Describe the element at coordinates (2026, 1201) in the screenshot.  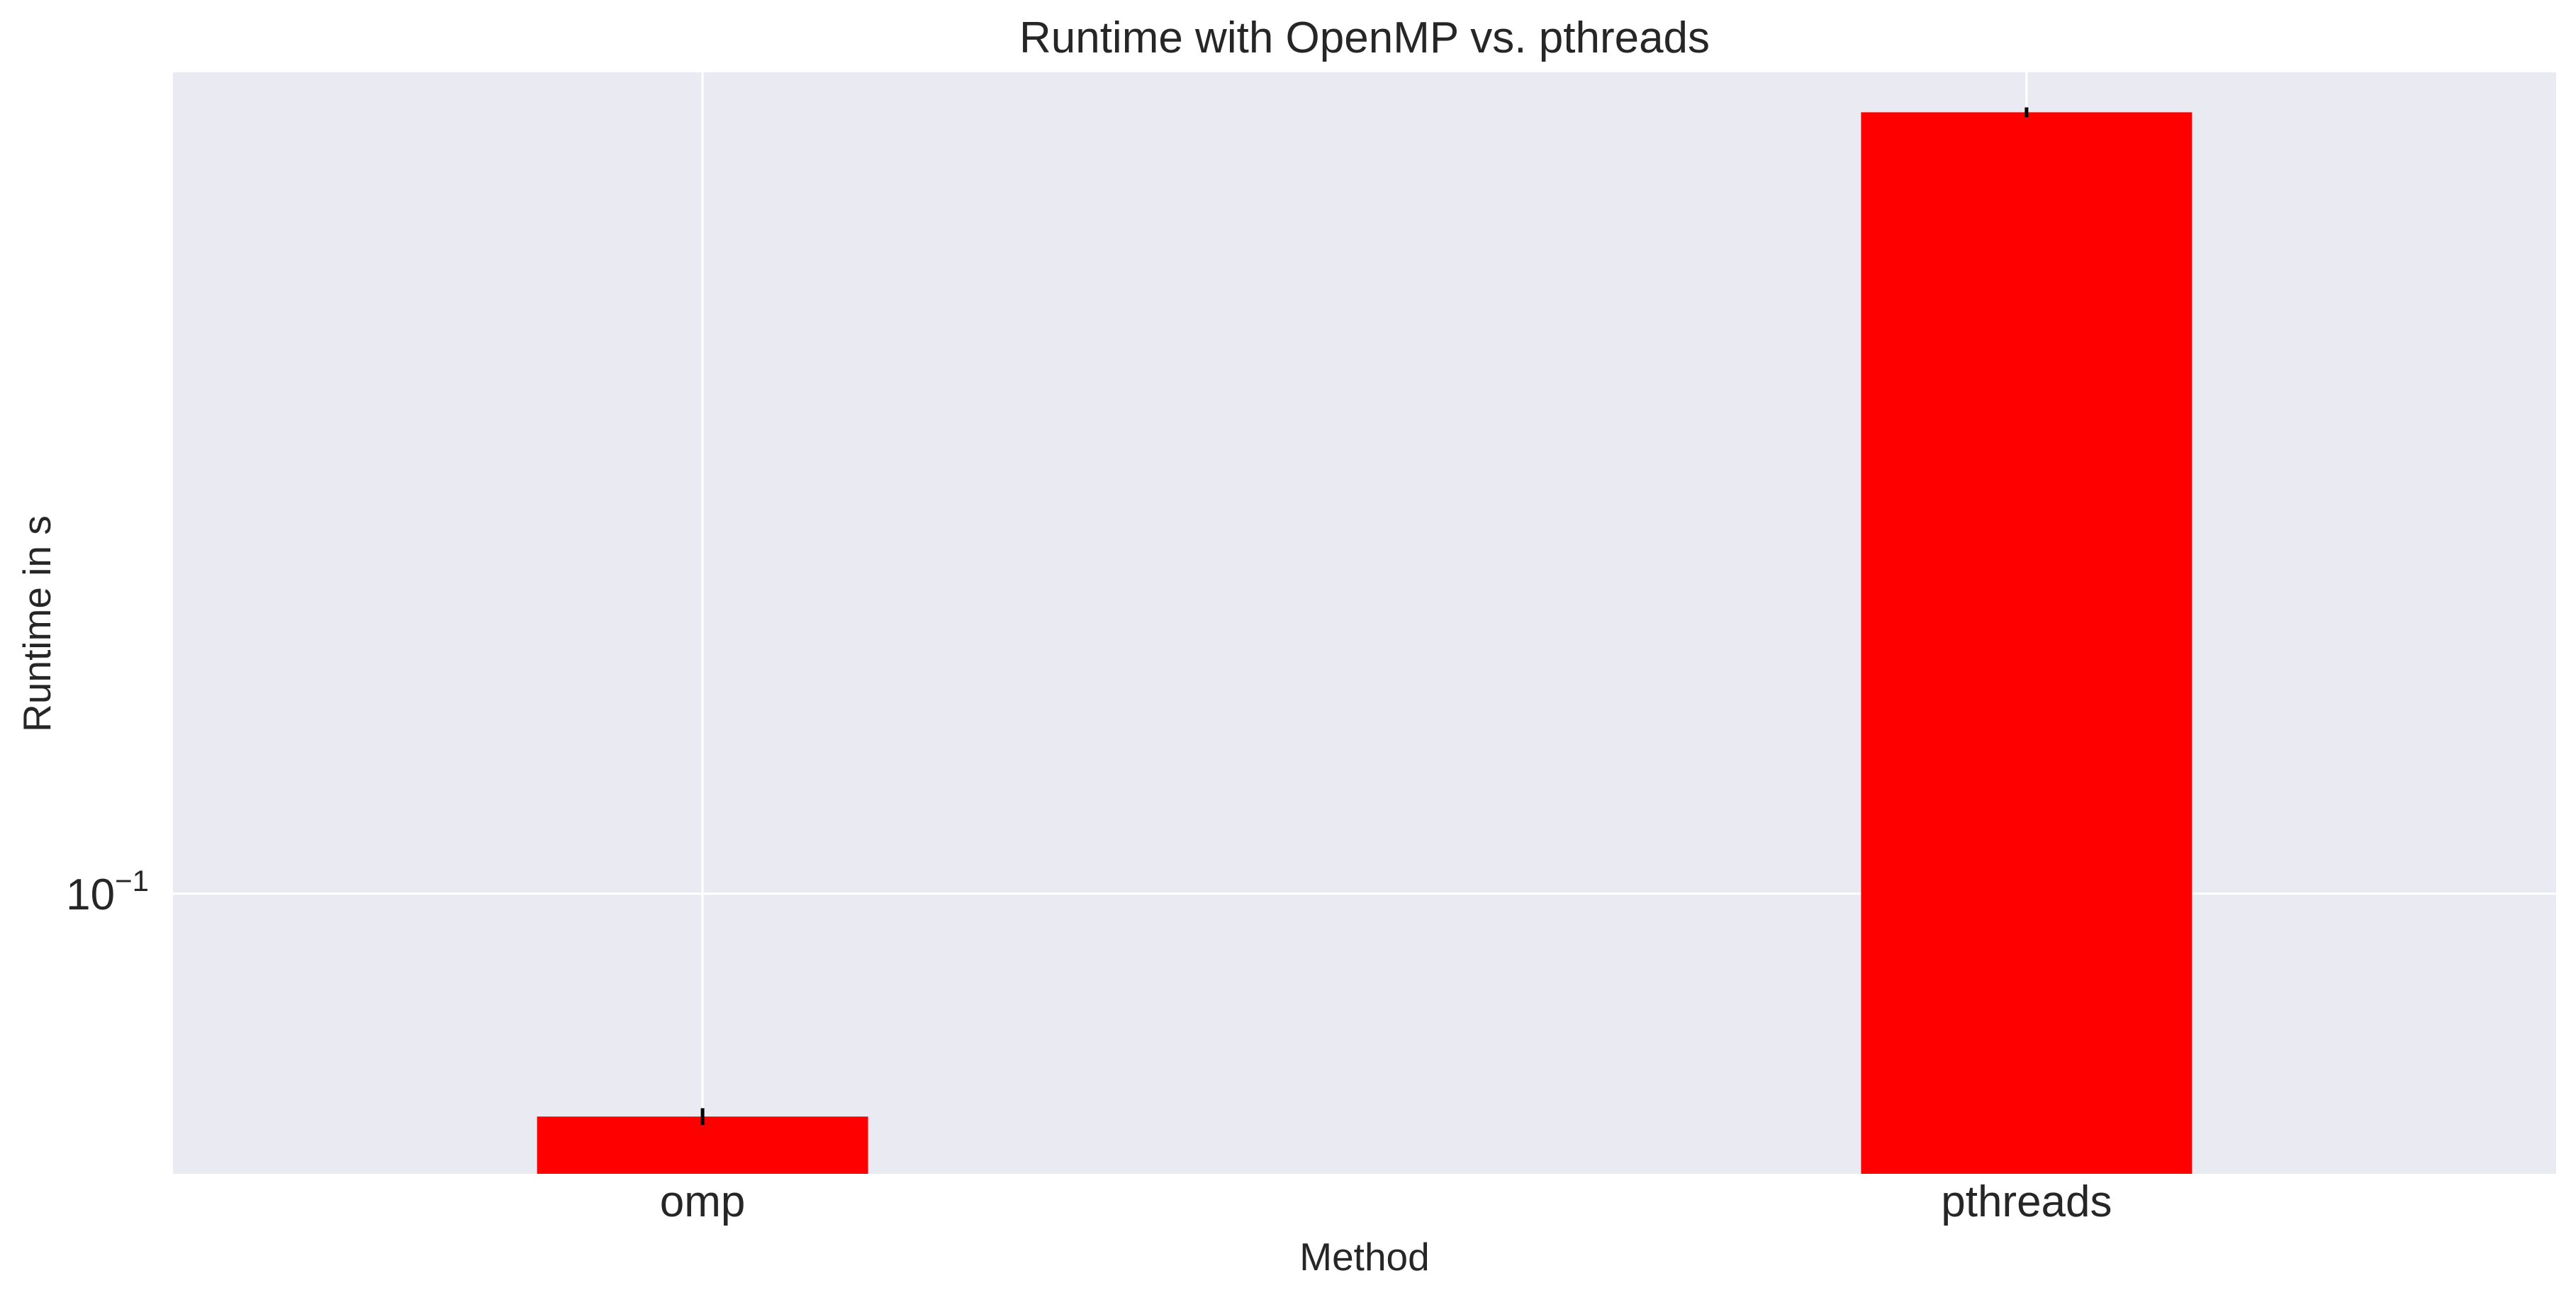
I see `x-tick-label-pthreads: pthreads` at that location.